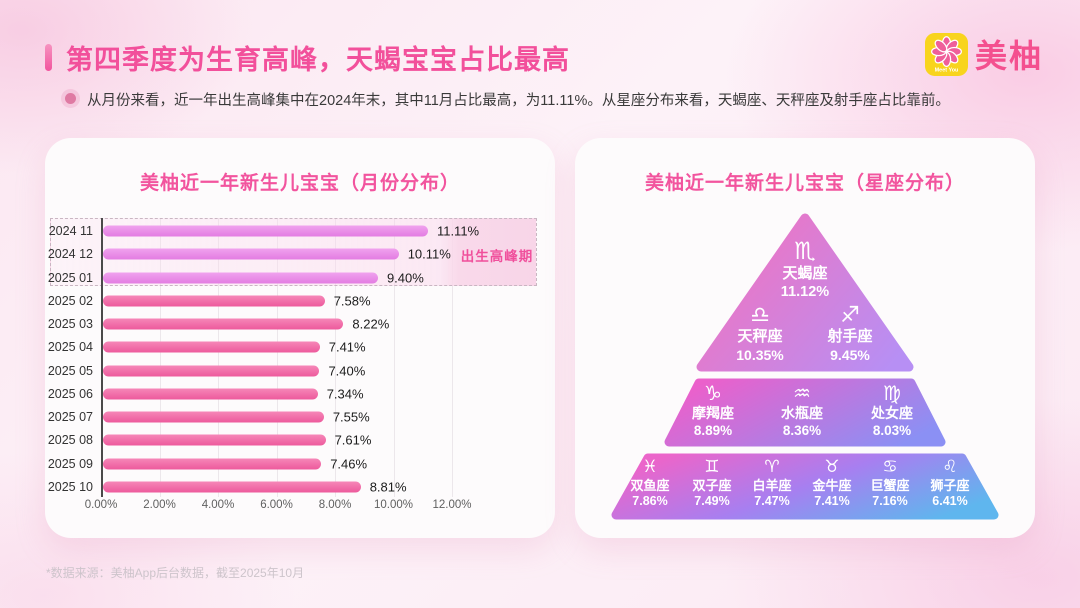 This screenshot has height=608, width=1080. Describe the element at coordinates (713, 393) in the screenshot. I see `zodiac-symbol-icon: ♑` at that location.